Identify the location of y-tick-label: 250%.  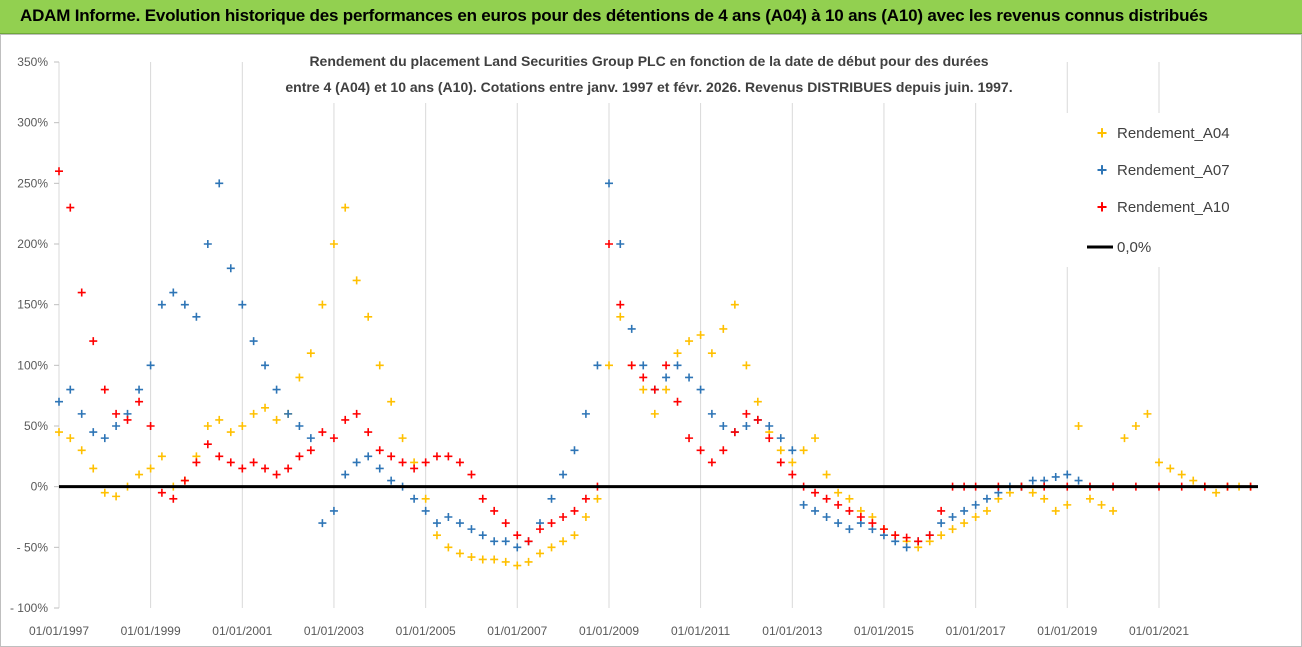
(32, 183).